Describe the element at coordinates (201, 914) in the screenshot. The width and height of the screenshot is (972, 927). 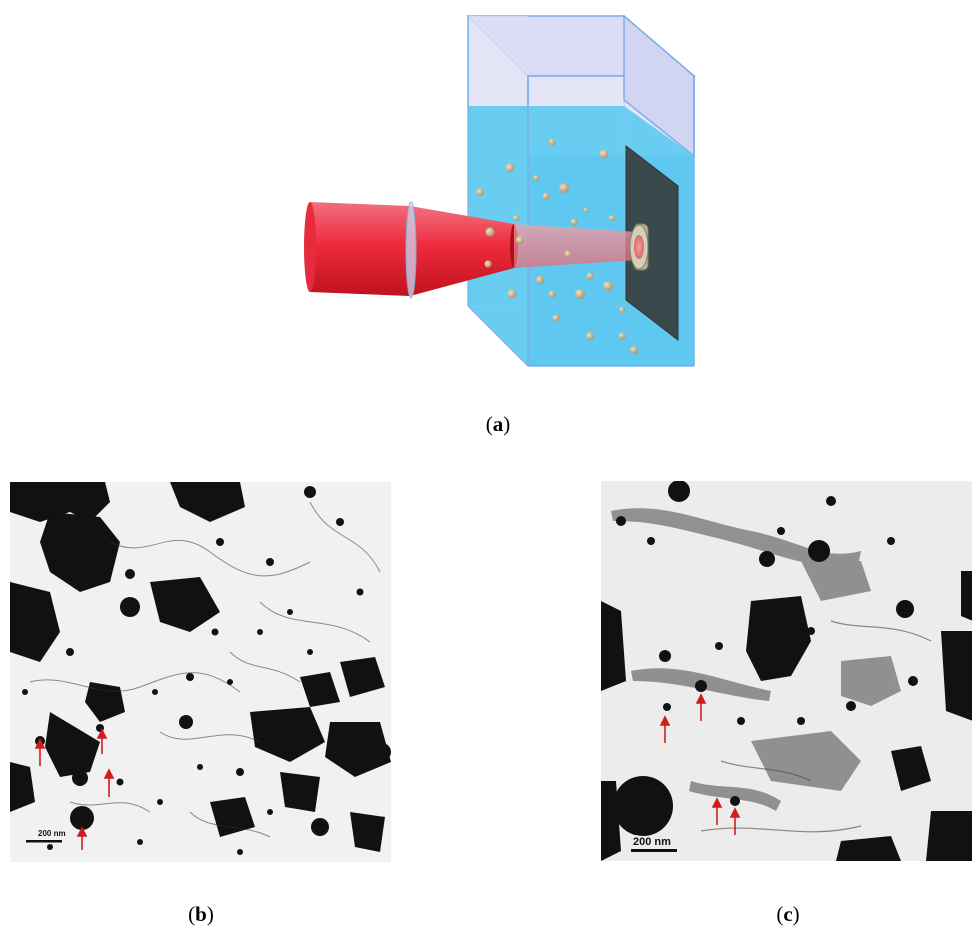
I see `caption-b: (b)` at that location.